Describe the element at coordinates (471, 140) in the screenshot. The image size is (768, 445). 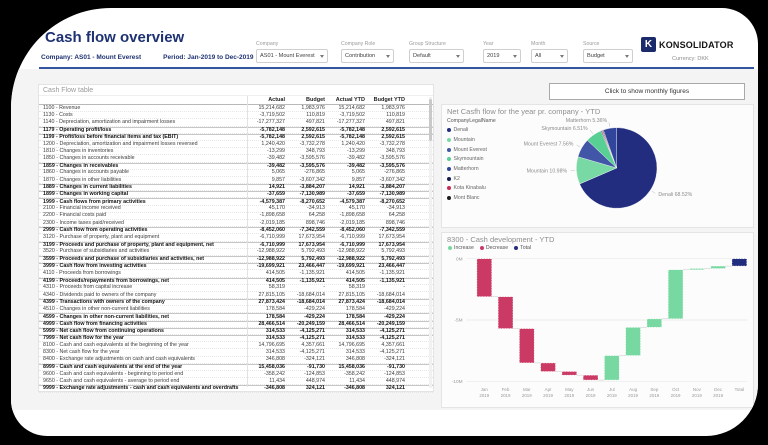
I see `legend-item-mountain: Mountain` at that location.